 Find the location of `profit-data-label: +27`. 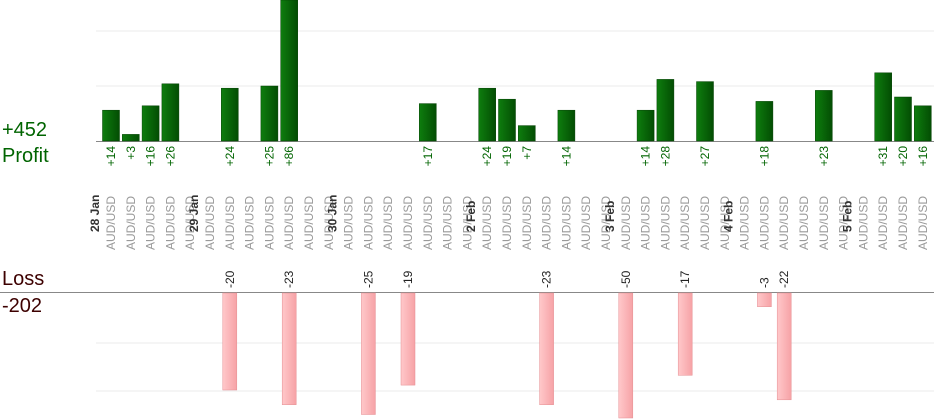

profit-data-label: +27 is located at coordinates (705, 156).